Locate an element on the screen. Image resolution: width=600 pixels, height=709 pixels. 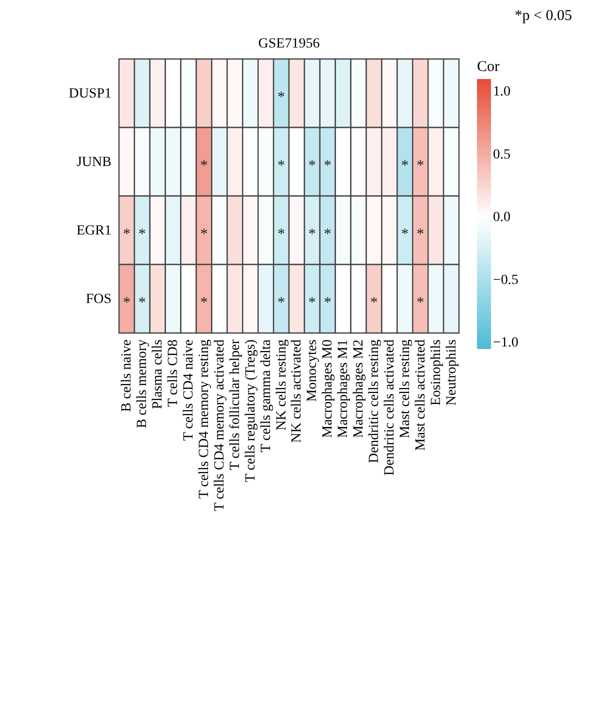
x-tick-label: T cells CD4 memory resting is located at coordinates (204, 419).